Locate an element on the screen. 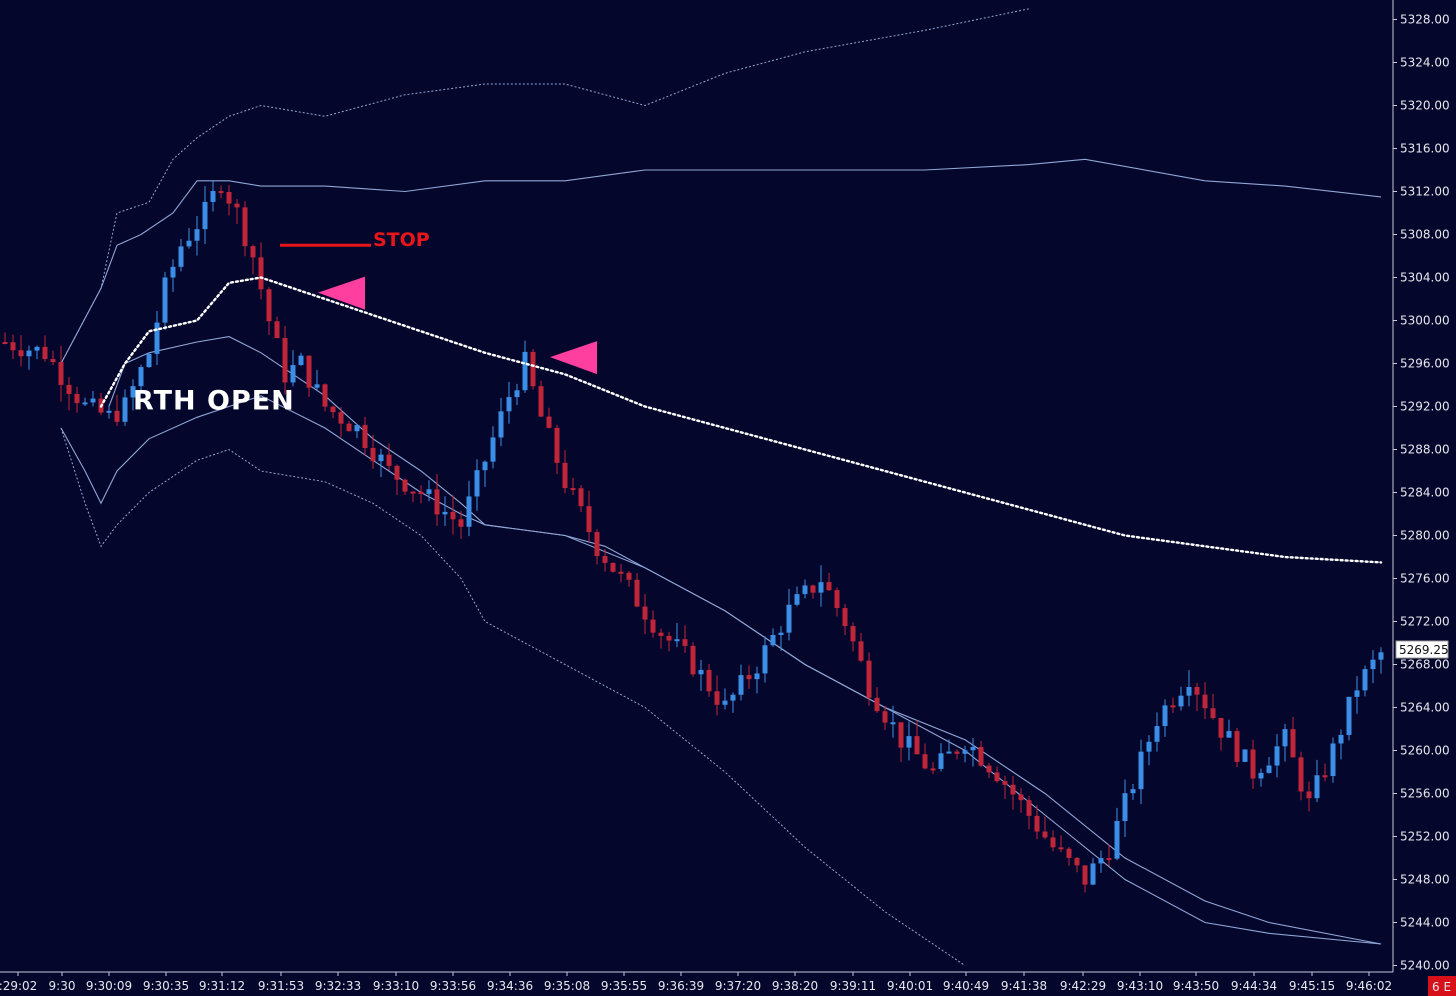 This screenshot has width=1456, height=996. x-tick-label: 9:42:29 is located at coordinates (1083, 986).